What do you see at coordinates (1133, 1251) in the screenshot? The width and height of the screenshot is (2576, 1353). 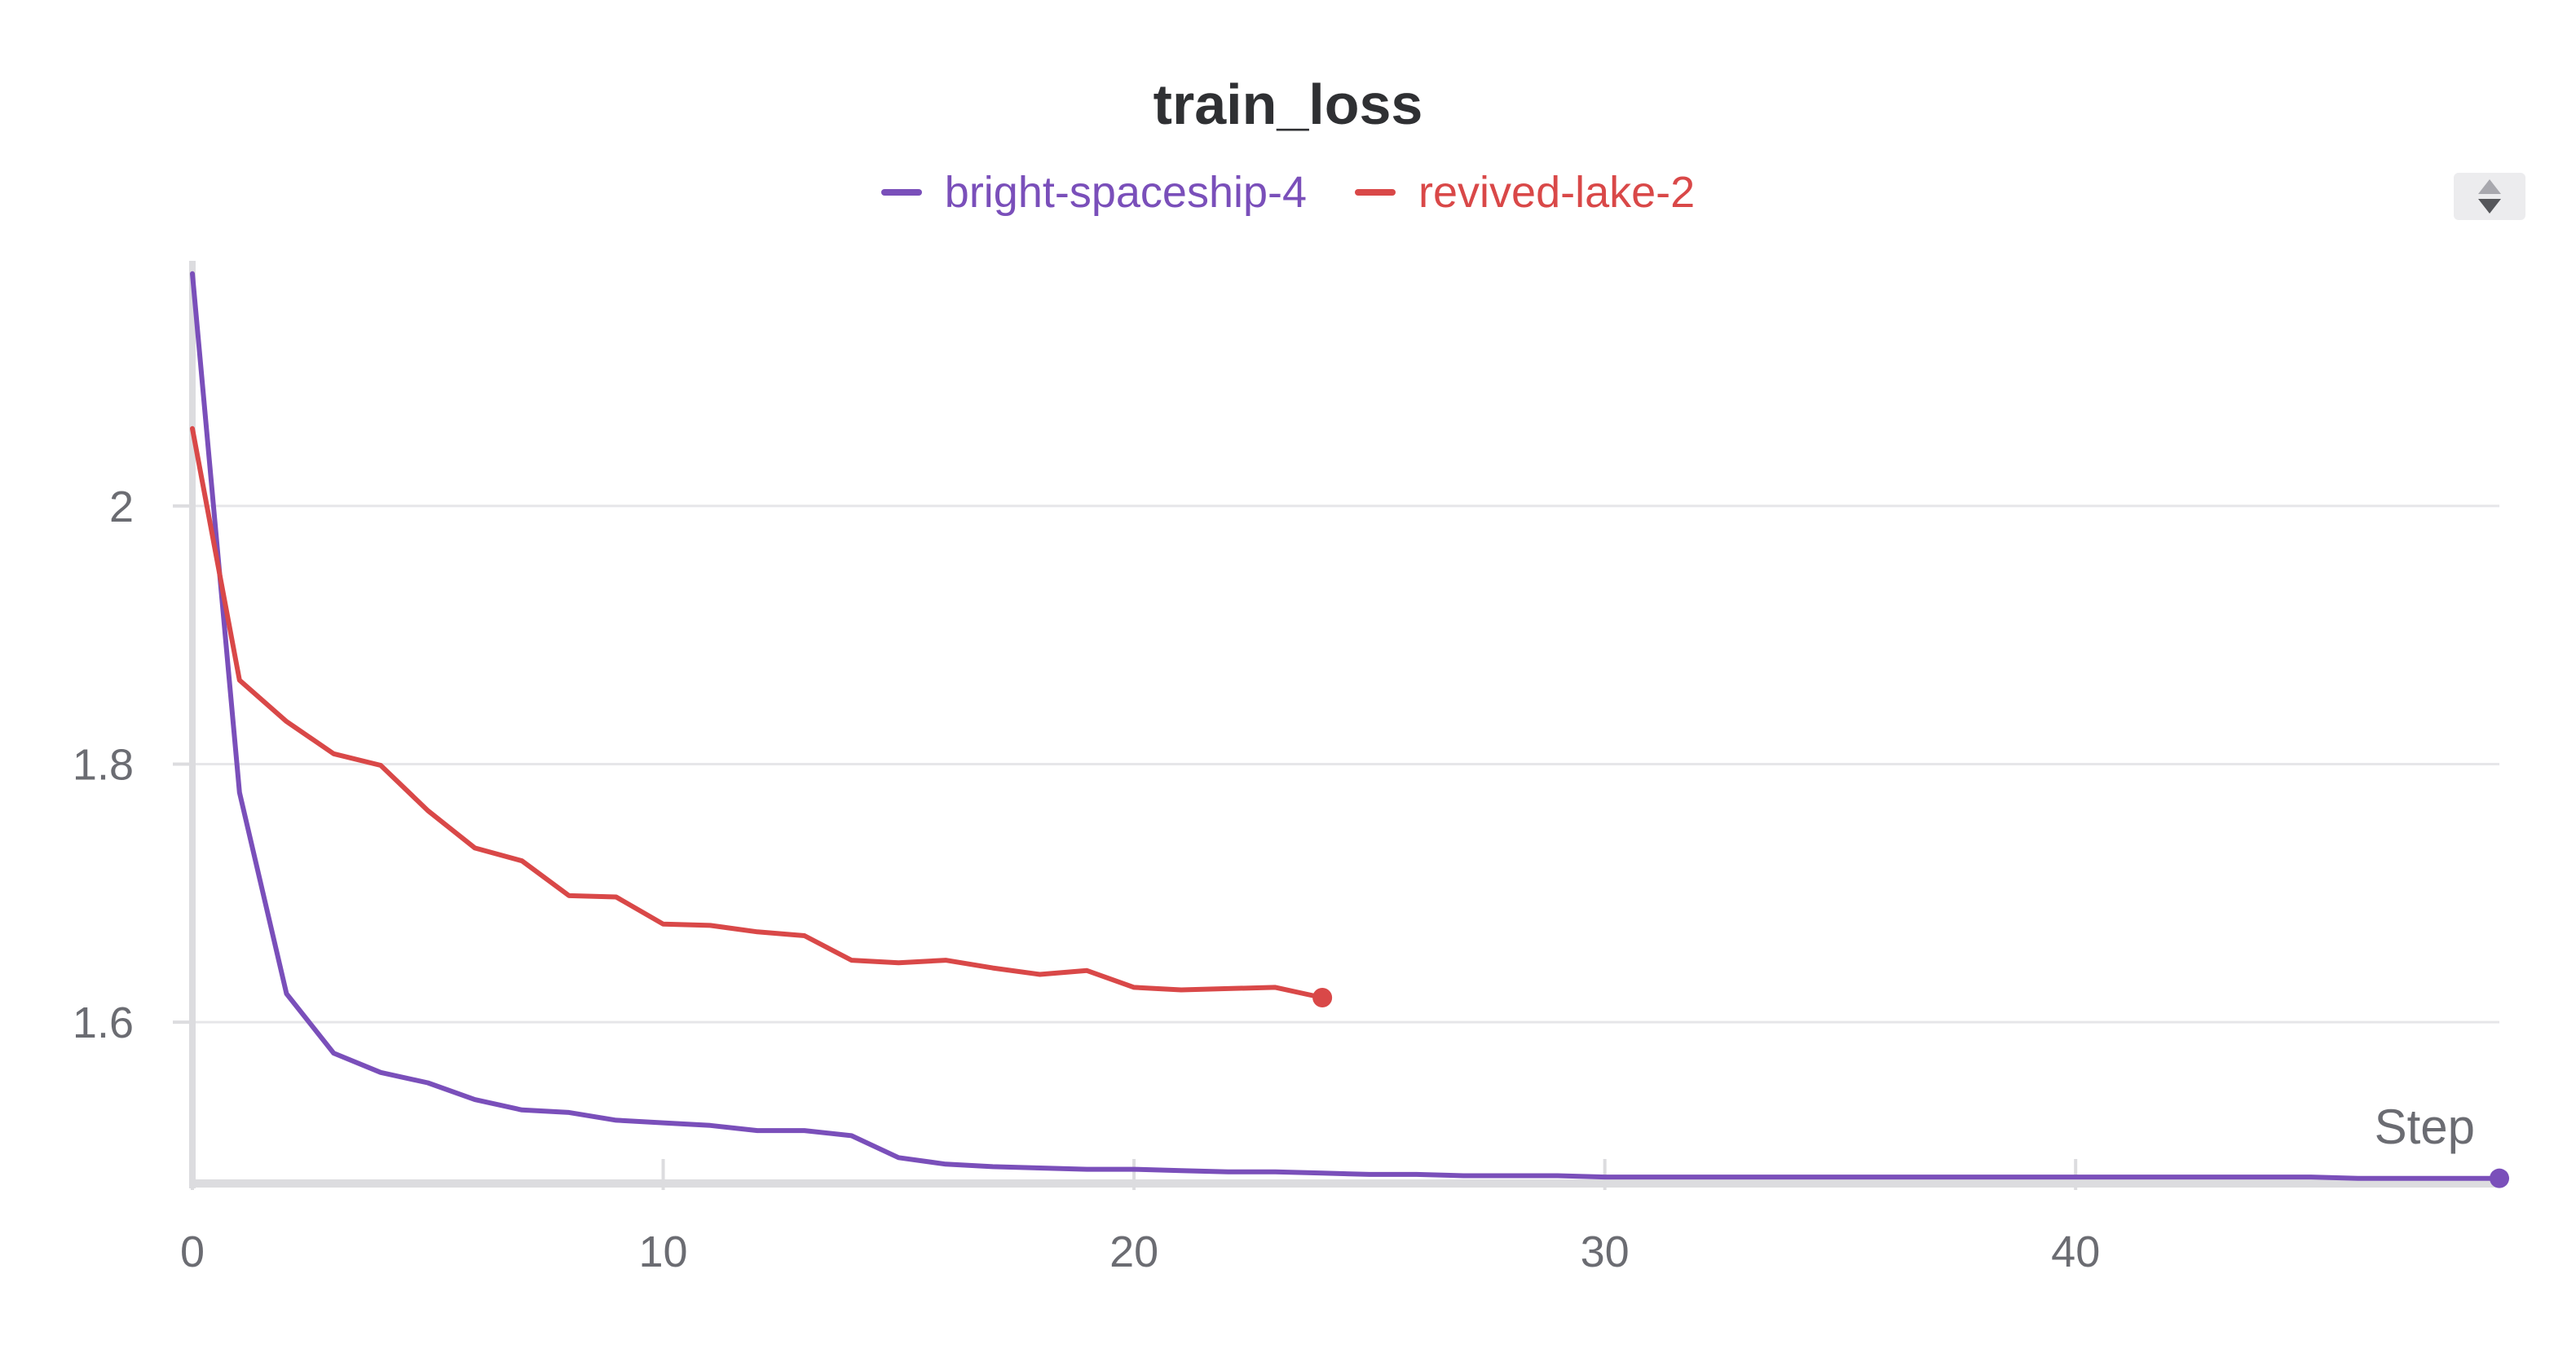 I see `x-tick-label: 20` at bounding box center [1133, 1251].